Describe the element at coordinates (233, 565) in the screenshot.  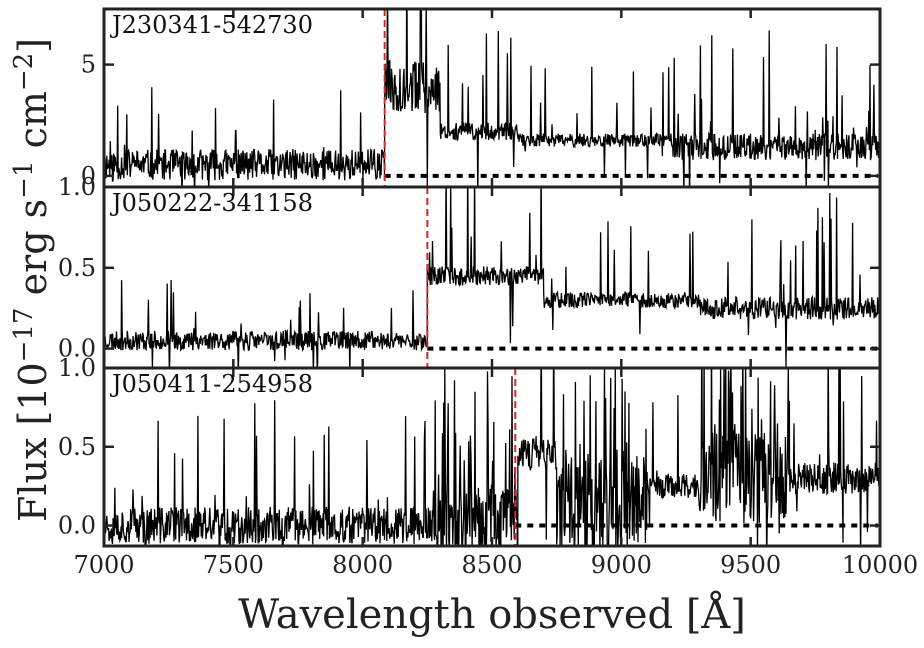
I see `x-tick-label: 7500` at that location.